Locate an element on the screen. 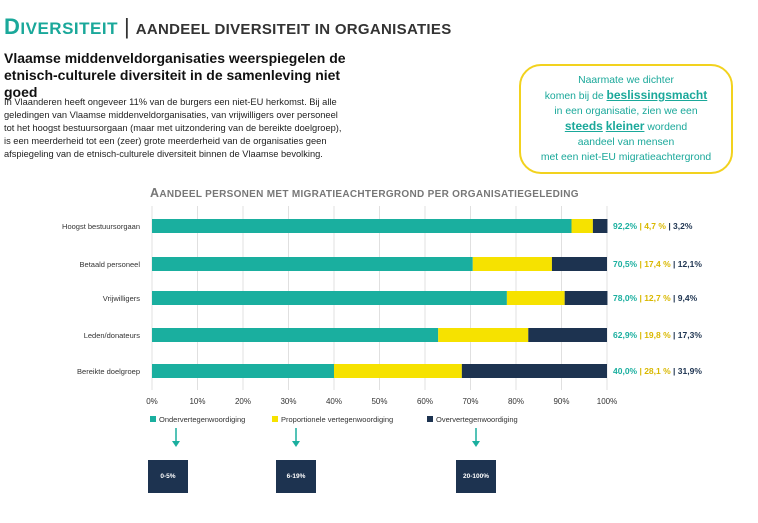 The height and width of the screenshot is (523, 758). x-tick-label: 50% is located at coordinates (379, 401).